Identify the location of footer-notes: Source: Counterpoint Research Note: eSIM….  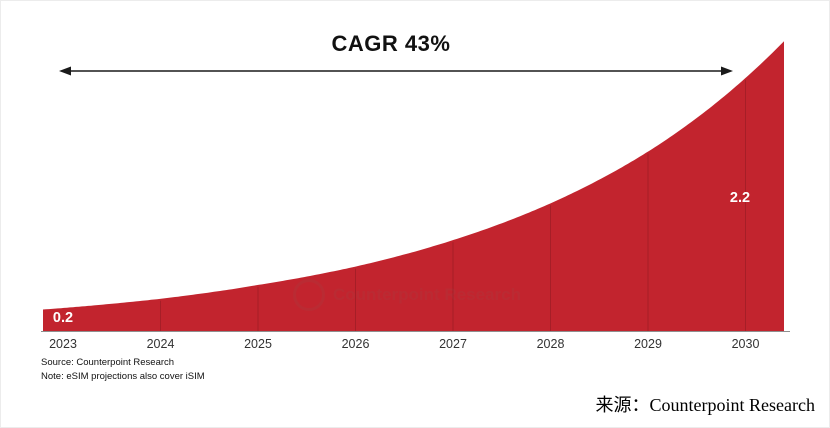
(123, 370).